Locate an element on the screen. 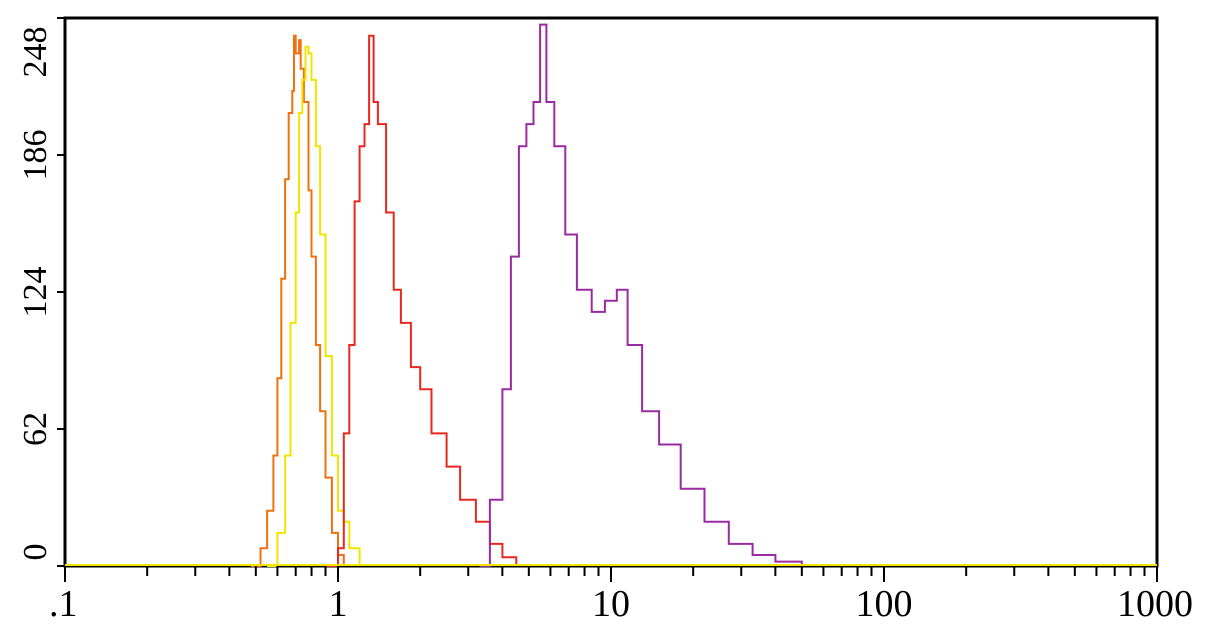 This screenshot has height=628, width=1205. y-tick-label: 186 is located at coordinates (35, 155).